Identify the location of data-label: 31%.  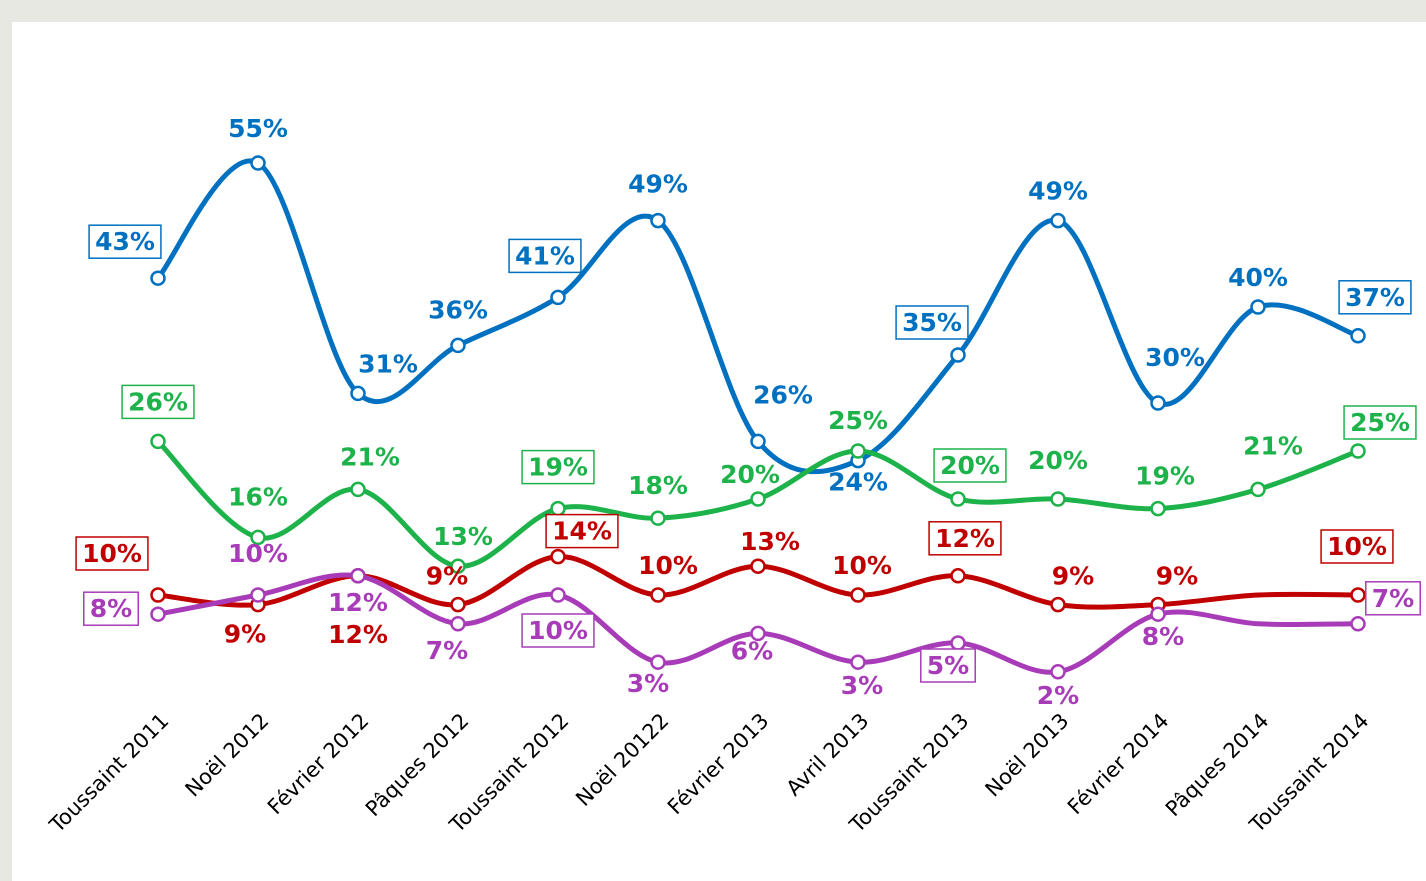
(388, 363).